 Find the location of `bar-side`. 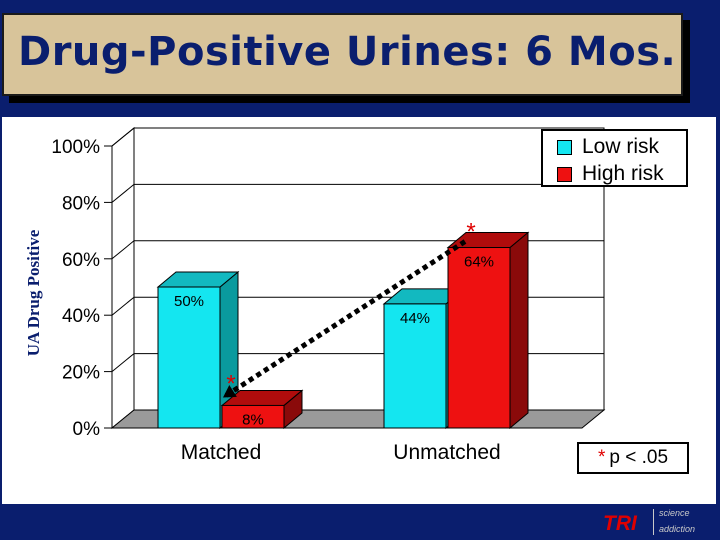

bar-side is located at coordinates (519, 330).